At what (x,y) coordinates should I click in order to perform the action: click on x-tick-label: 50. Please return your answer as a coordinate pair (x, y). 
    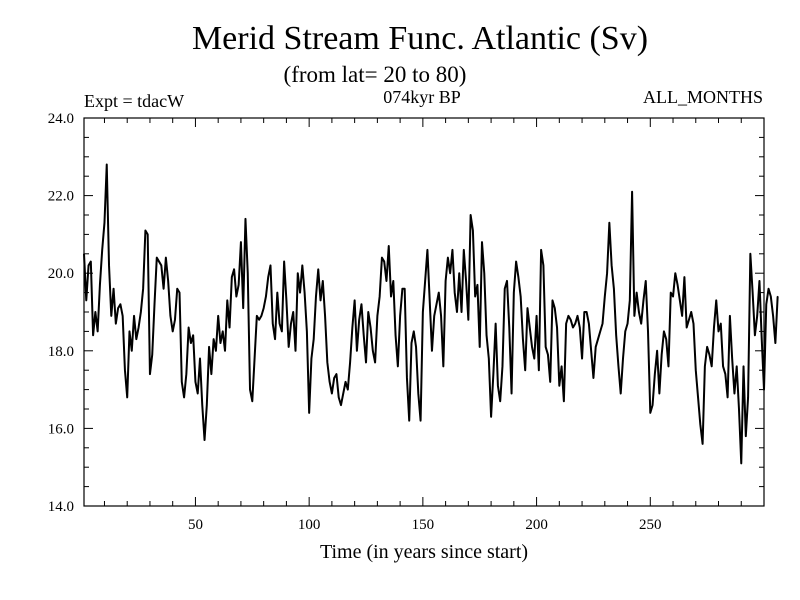
    Looking at the image, I should click on (195, 525).